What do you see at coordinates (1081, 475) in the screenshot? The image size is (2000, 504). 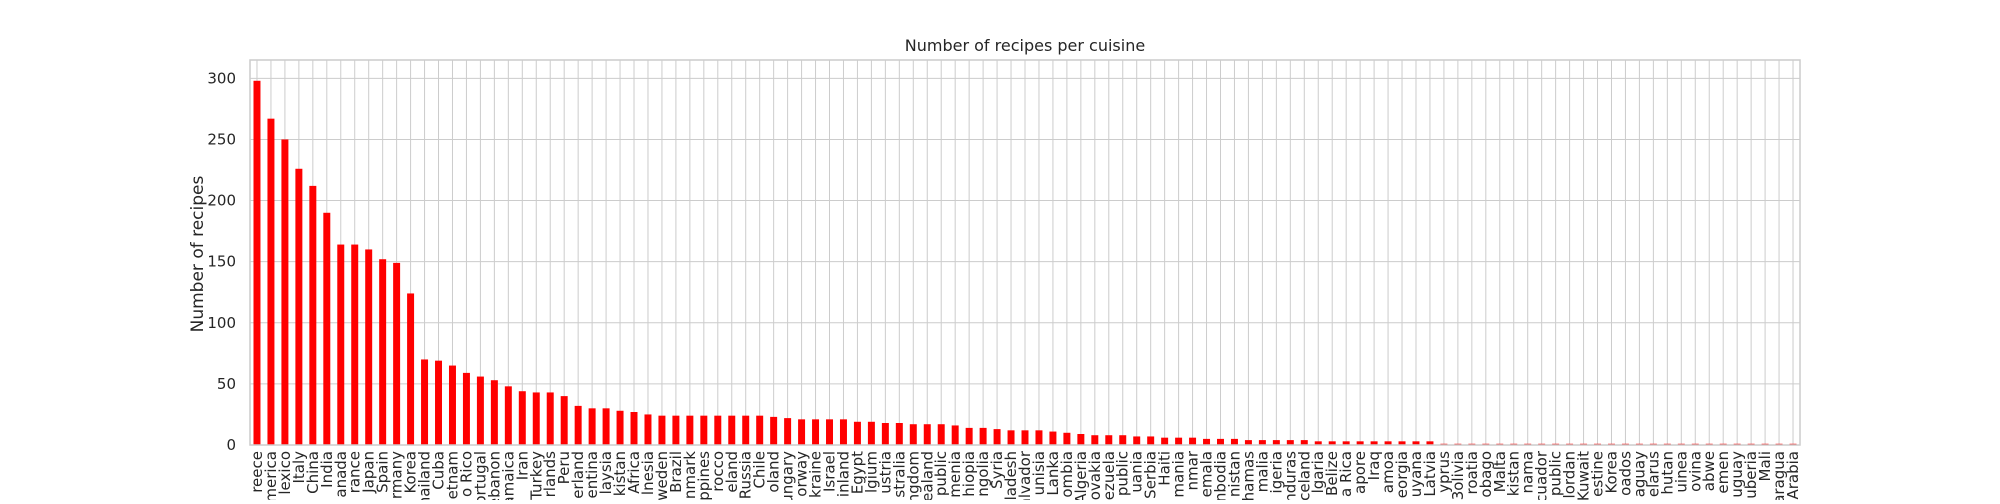 I see `x-tick-label: Algeria` at bounding box center [1081, 475].